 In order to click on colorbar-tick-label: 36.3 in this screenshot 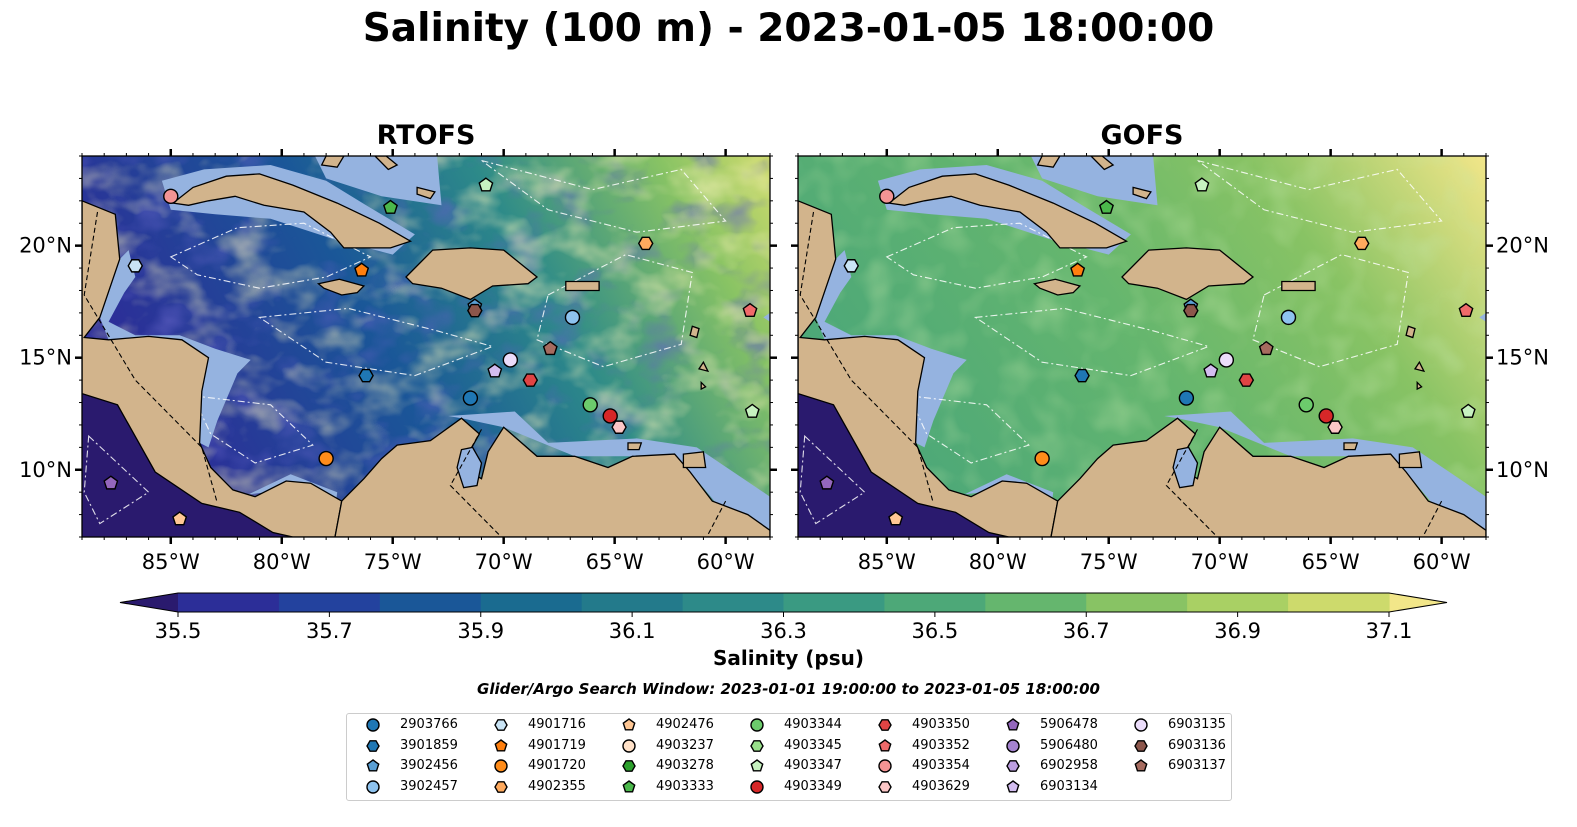, I will do `click(783, 631)`.